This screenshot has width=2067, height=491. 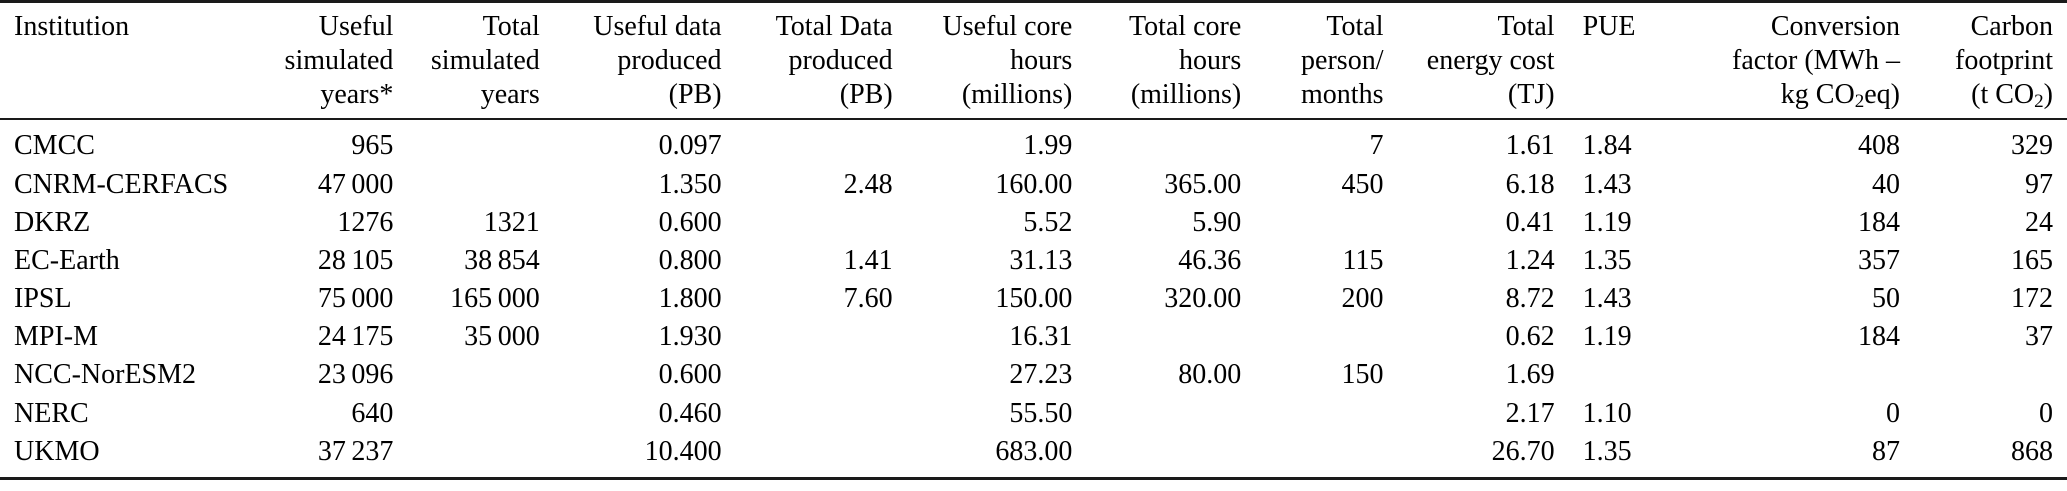 I want to click on column-header-lines: Useful simulated years*, so click(x=334, y=61).